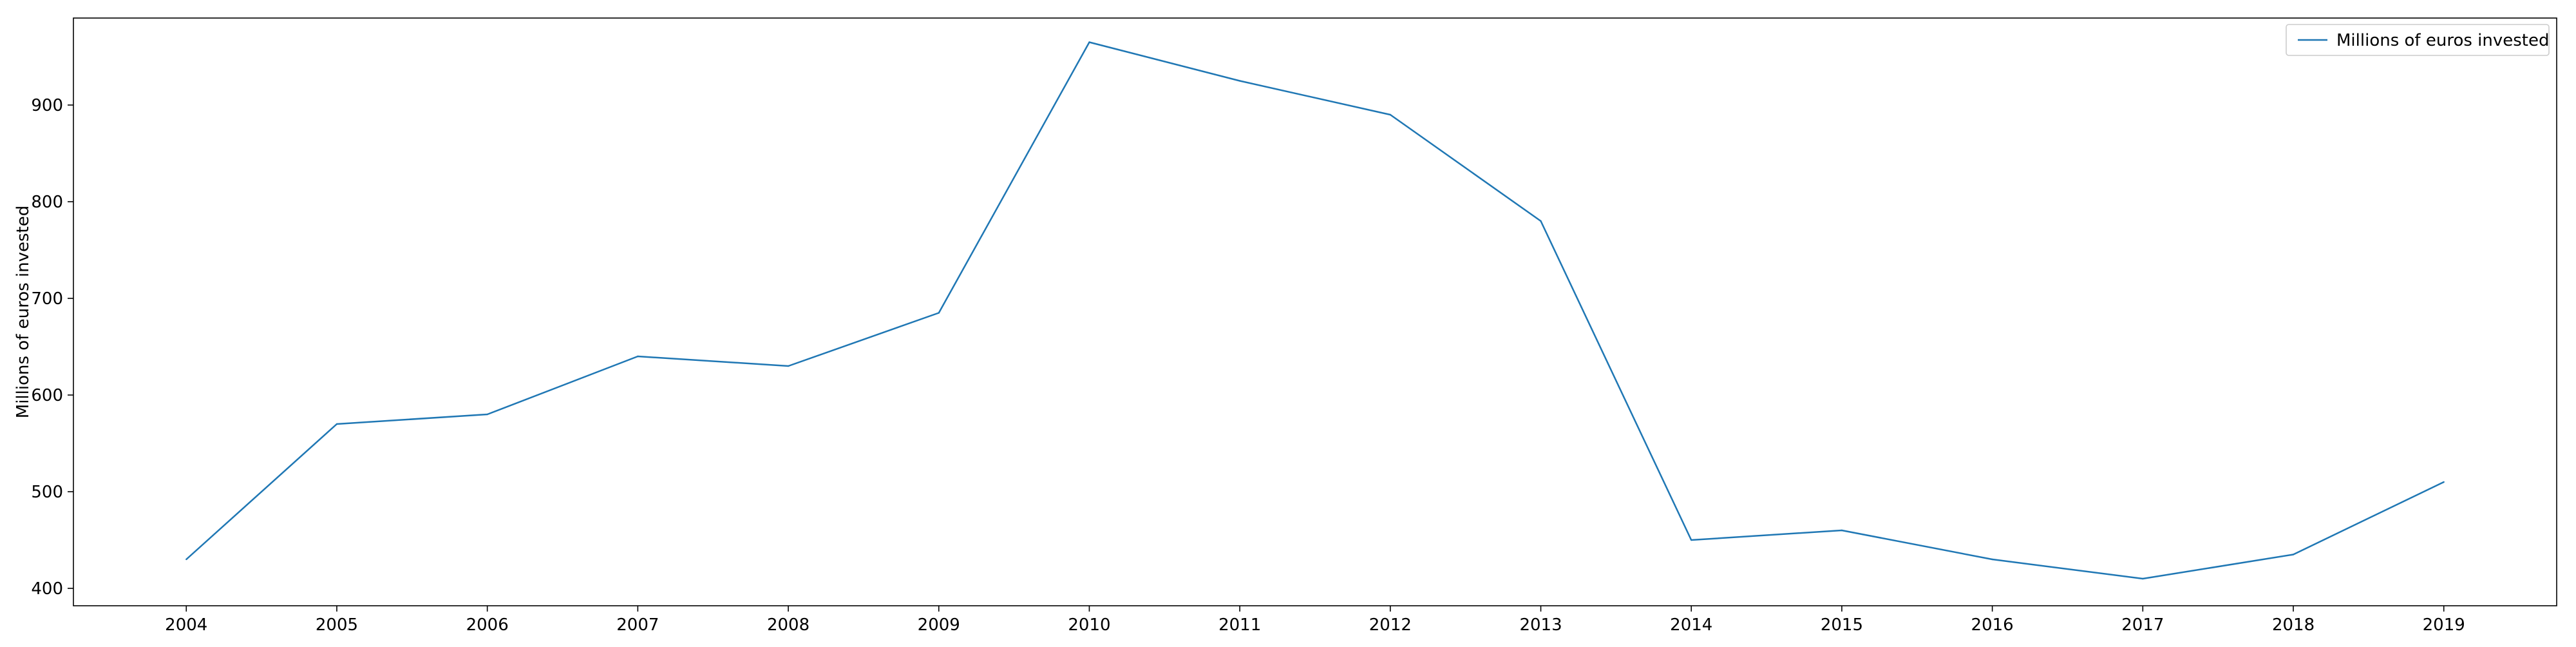 This screenshot has width=2576, height=647. What do you see at coordinates (1993, 625) in the screenshot?
I see `x-tick-label: 2016` at bounding box center [1993, 625].